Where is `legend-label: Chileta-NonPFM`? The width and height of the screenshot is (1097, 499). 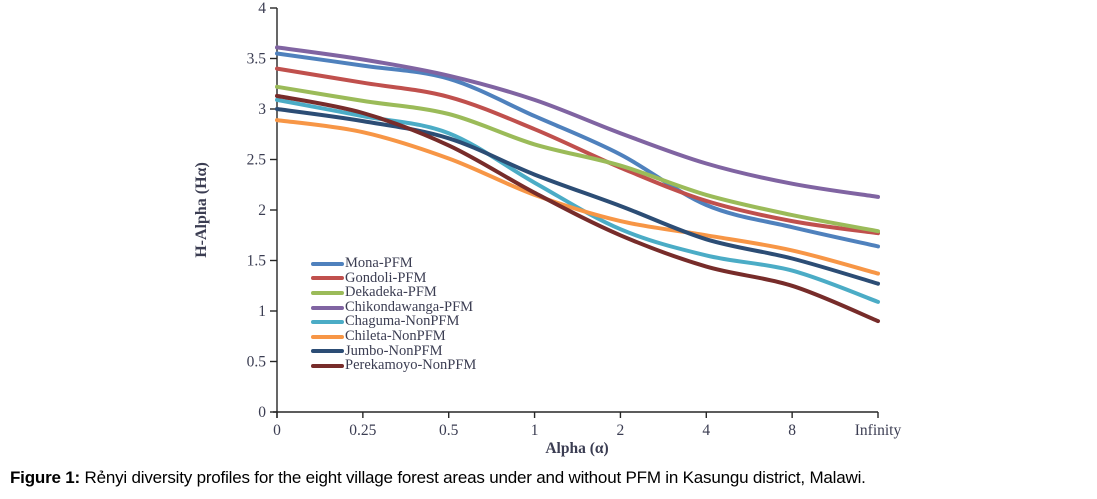
legend-label: Chileta-NonPFM is located at coordinates (395, 335).